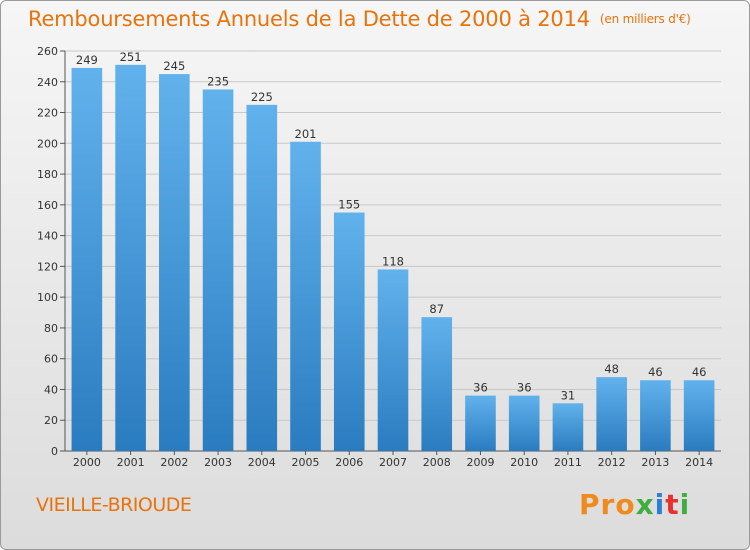 The image size is (750, 550). What do you see at coordinates (524, 462) in the screenshot?
I see `x-tick-label: 2010` at bounding box center [524, 462].